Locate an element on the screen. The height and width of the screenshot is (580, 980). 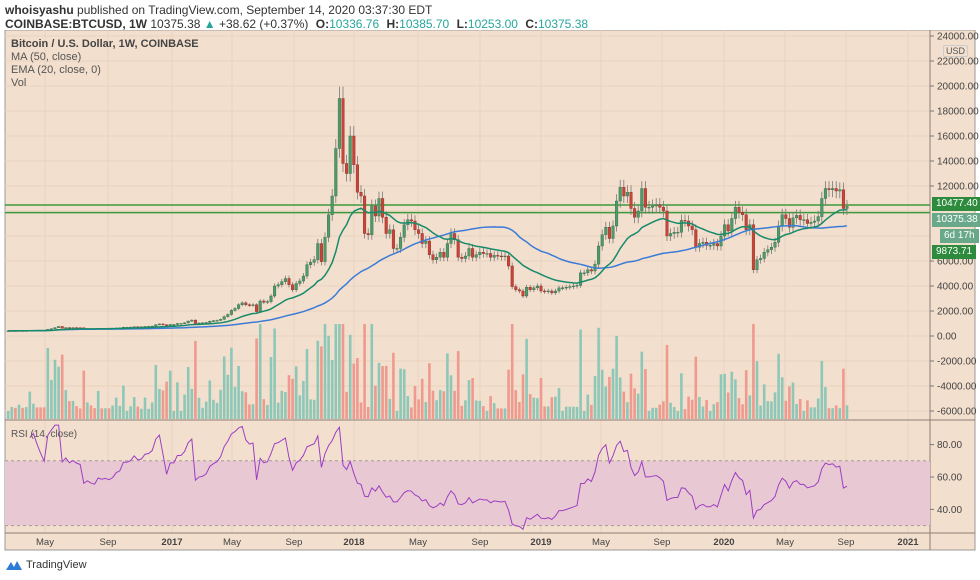
legend-ema: EMA (20, close, 0) is located at coordinates (56, 70).